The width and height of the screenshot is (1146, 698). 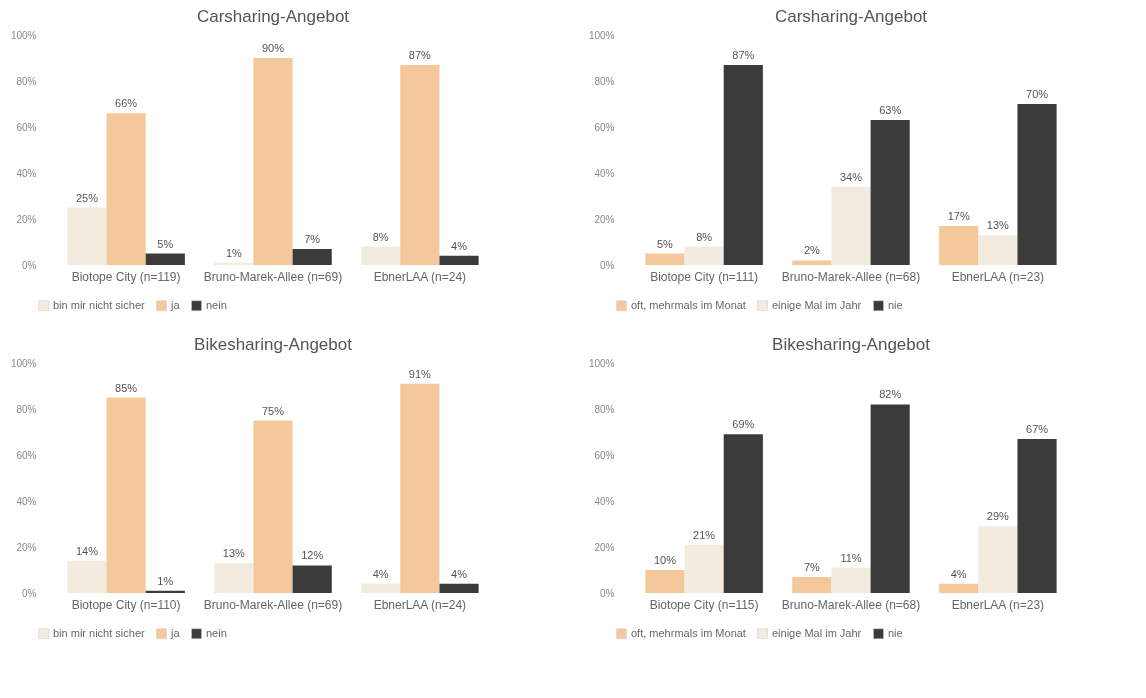 What do you see at coordinates (743, 54) in the screenshot?
I see `data-label: 87%` at bounding box center [743, 54].